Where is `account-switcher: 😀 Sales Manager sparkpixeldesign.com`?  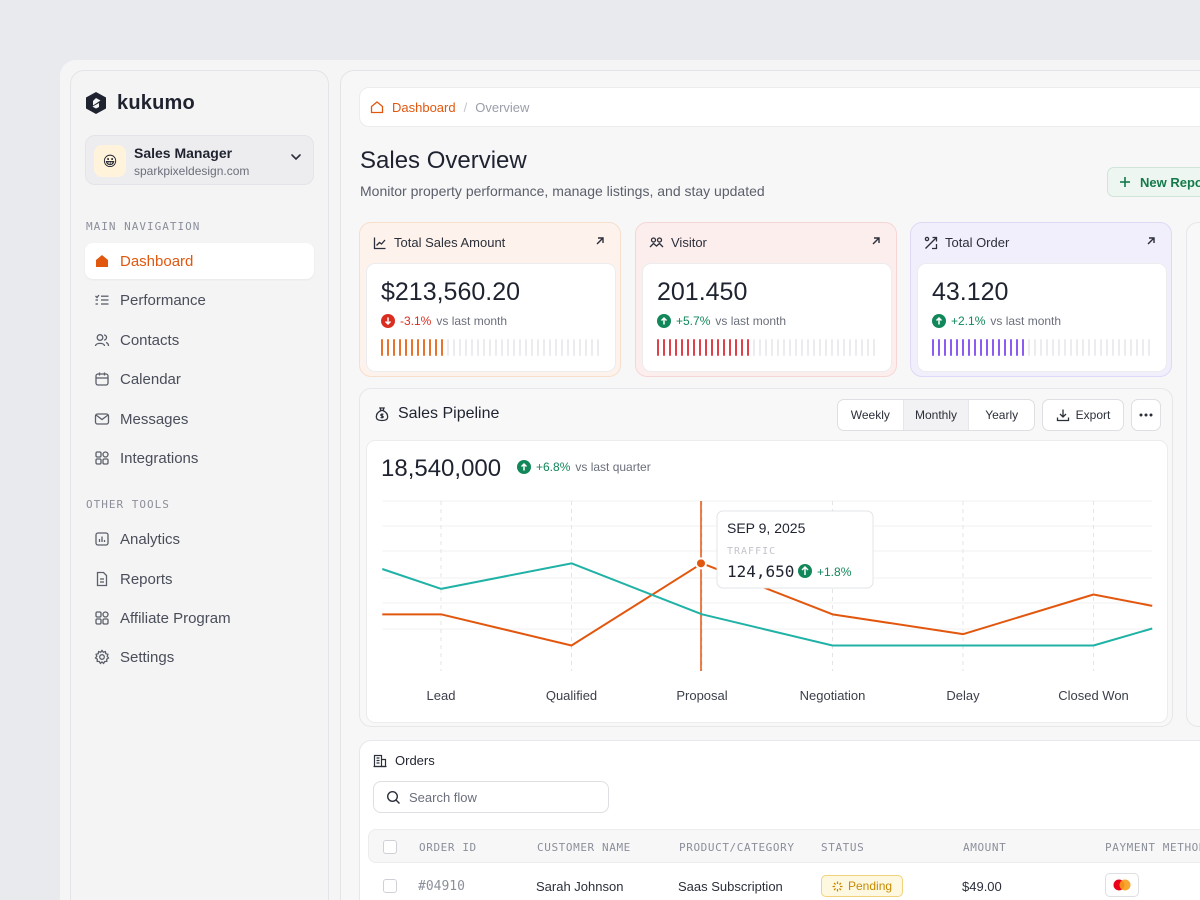
account-switcher: 😀 Sales Manager sparkpixeldesign.com is located at coordinates (199, 160).